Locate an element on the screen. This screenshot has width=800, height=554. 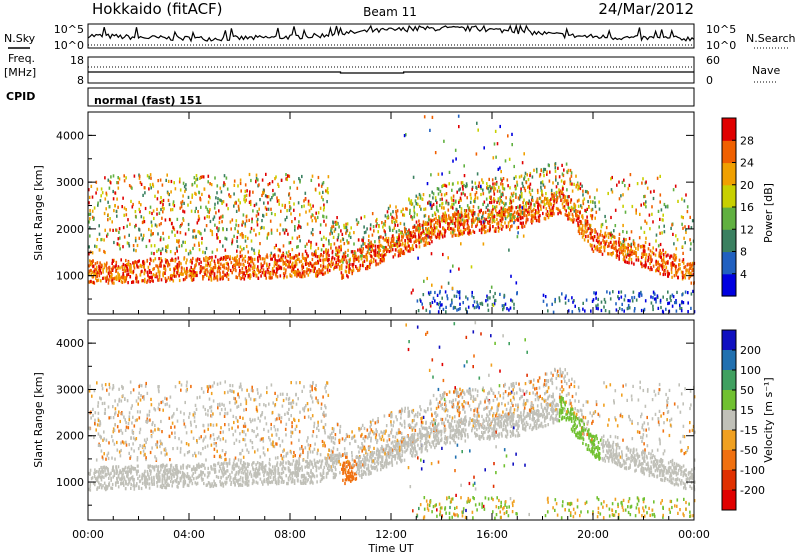
freq-tick-bottom: 8 is located at coordinates (80, 80).